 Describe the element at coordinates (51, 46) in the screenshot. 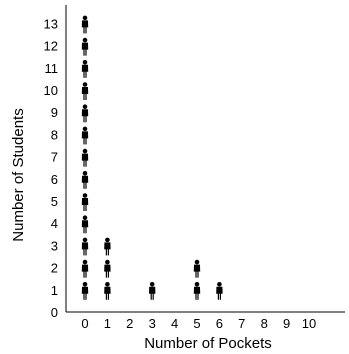

I see `y-tick-label: 12` at that location.